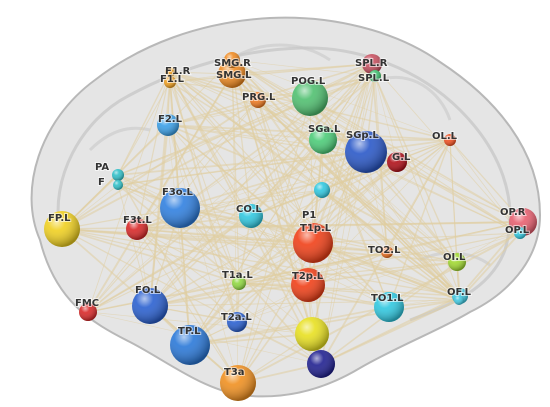 This screenshot has width=550, height=407. What do you see at coordinates (232, 60) in the screenshot?
I see `region-node-smg-r` at bounding box center [232, 60].